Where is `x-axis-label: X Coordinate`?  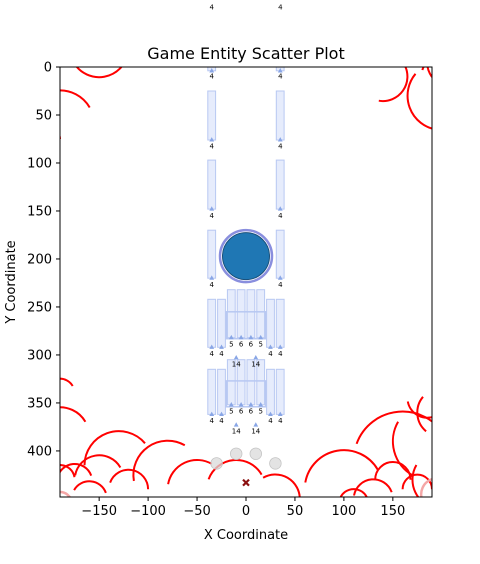
x-axis-label: X Coordinate is located at coordinates (246, 535).